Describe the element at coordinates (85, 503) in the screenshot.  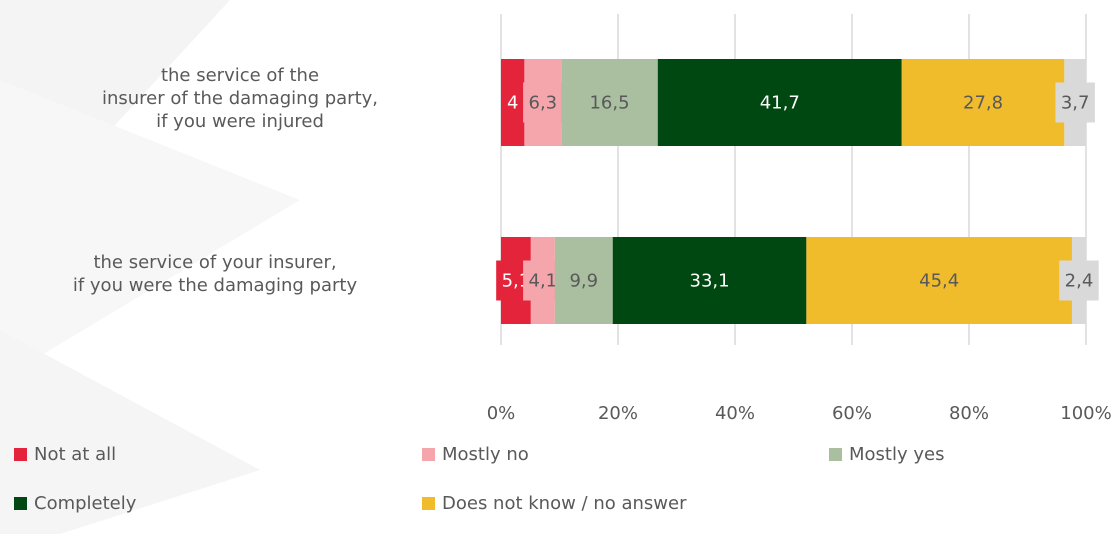
I see `legend-label: Completely` at that location.